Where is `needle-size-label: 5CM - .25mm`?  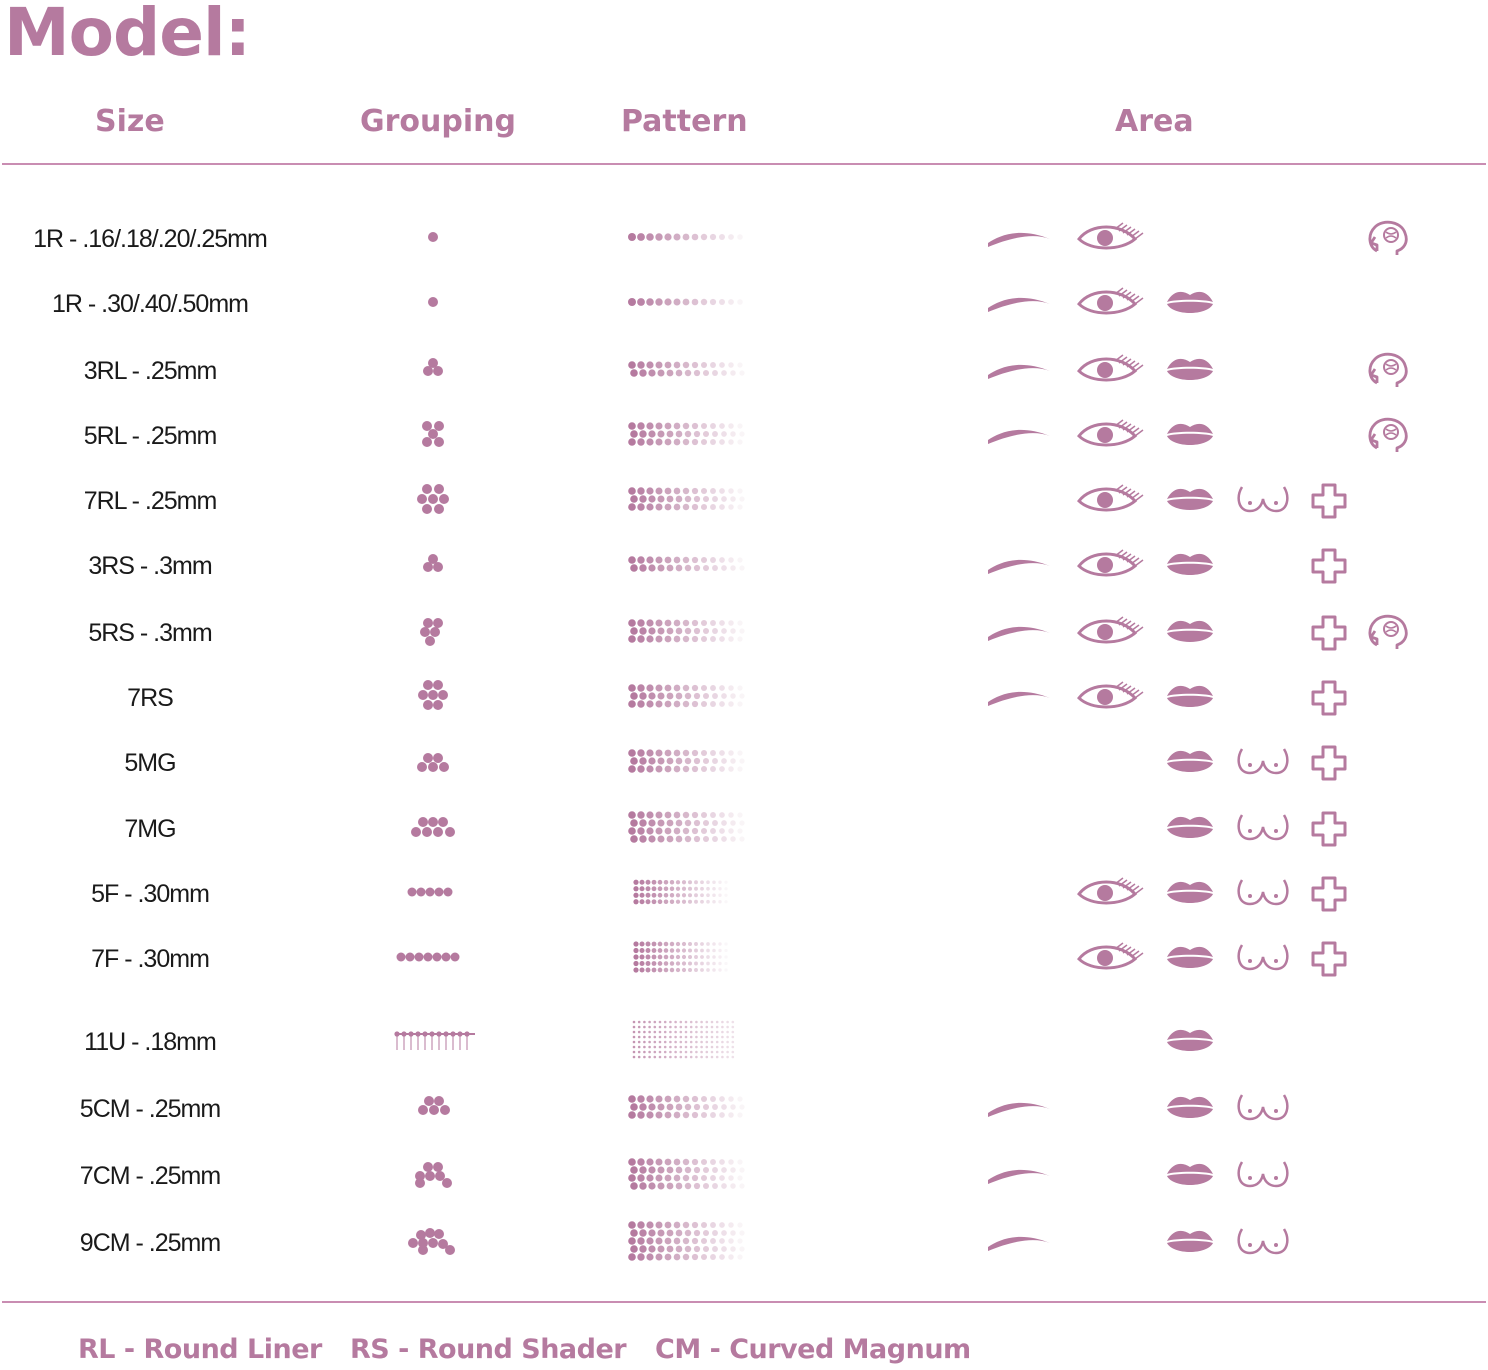
needle-size-label: 5CM - .25mm is located at coordinates (150, 1109).